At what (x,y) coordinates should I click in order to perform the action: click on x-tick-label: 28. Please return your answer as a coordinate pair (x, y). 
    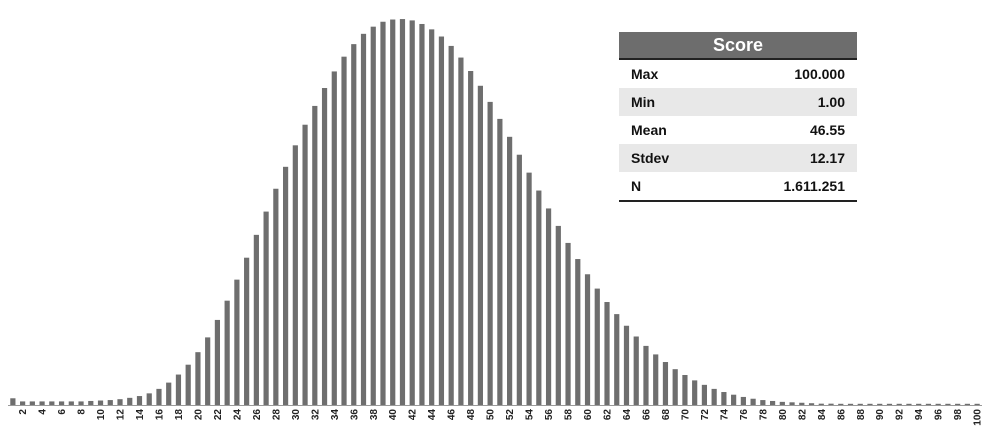
    Looking at the image, I should click on (276, 415).